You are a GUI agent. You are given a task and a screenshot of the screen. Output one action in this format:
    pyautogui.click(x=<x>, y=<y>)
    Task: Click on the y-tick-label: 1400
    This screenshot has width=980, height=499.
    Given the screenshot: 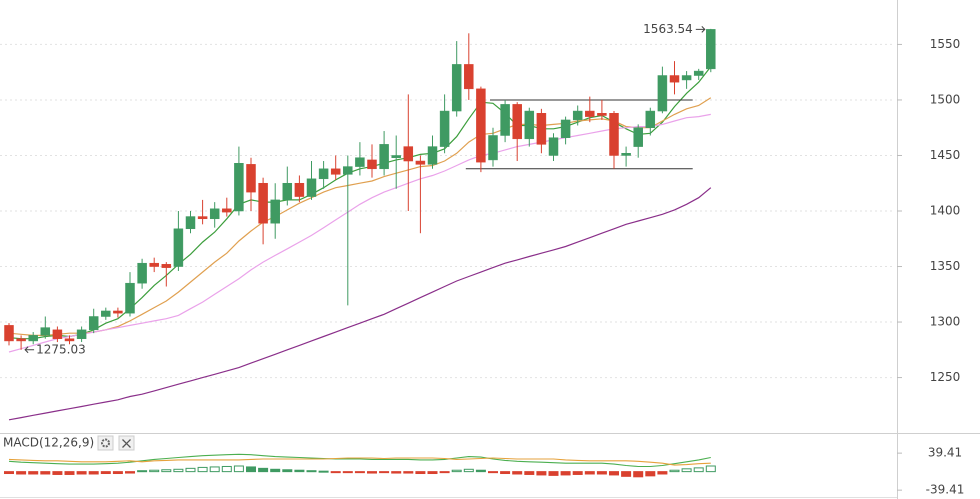 What is the action you would take?
    pyautogui.click(x=945, y=211)
    